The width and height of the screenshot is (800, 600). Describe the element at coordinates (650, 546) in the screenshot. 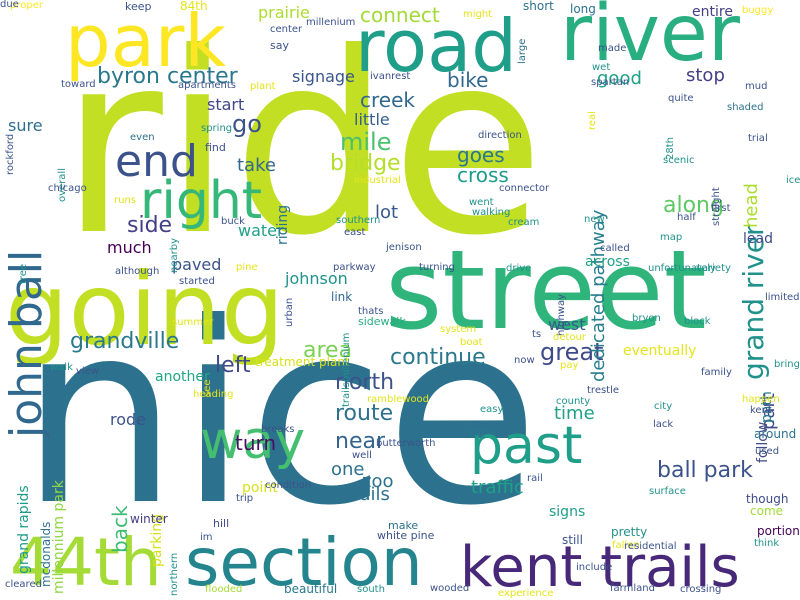

I see `word: residential` at that location.